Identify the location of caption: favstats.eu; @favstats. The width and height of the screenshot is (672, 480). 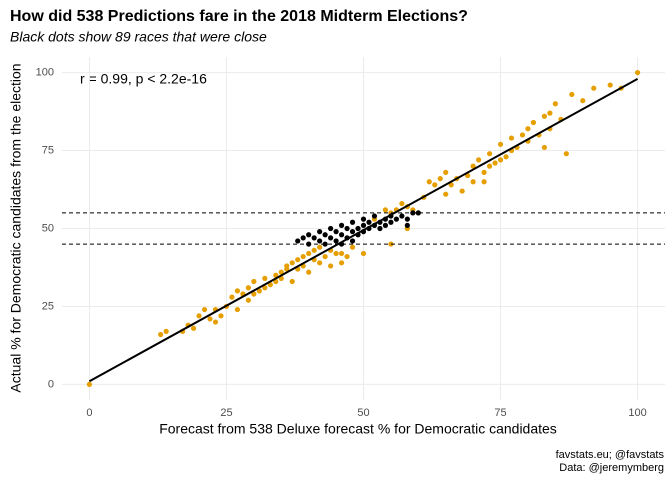
(610, 455).